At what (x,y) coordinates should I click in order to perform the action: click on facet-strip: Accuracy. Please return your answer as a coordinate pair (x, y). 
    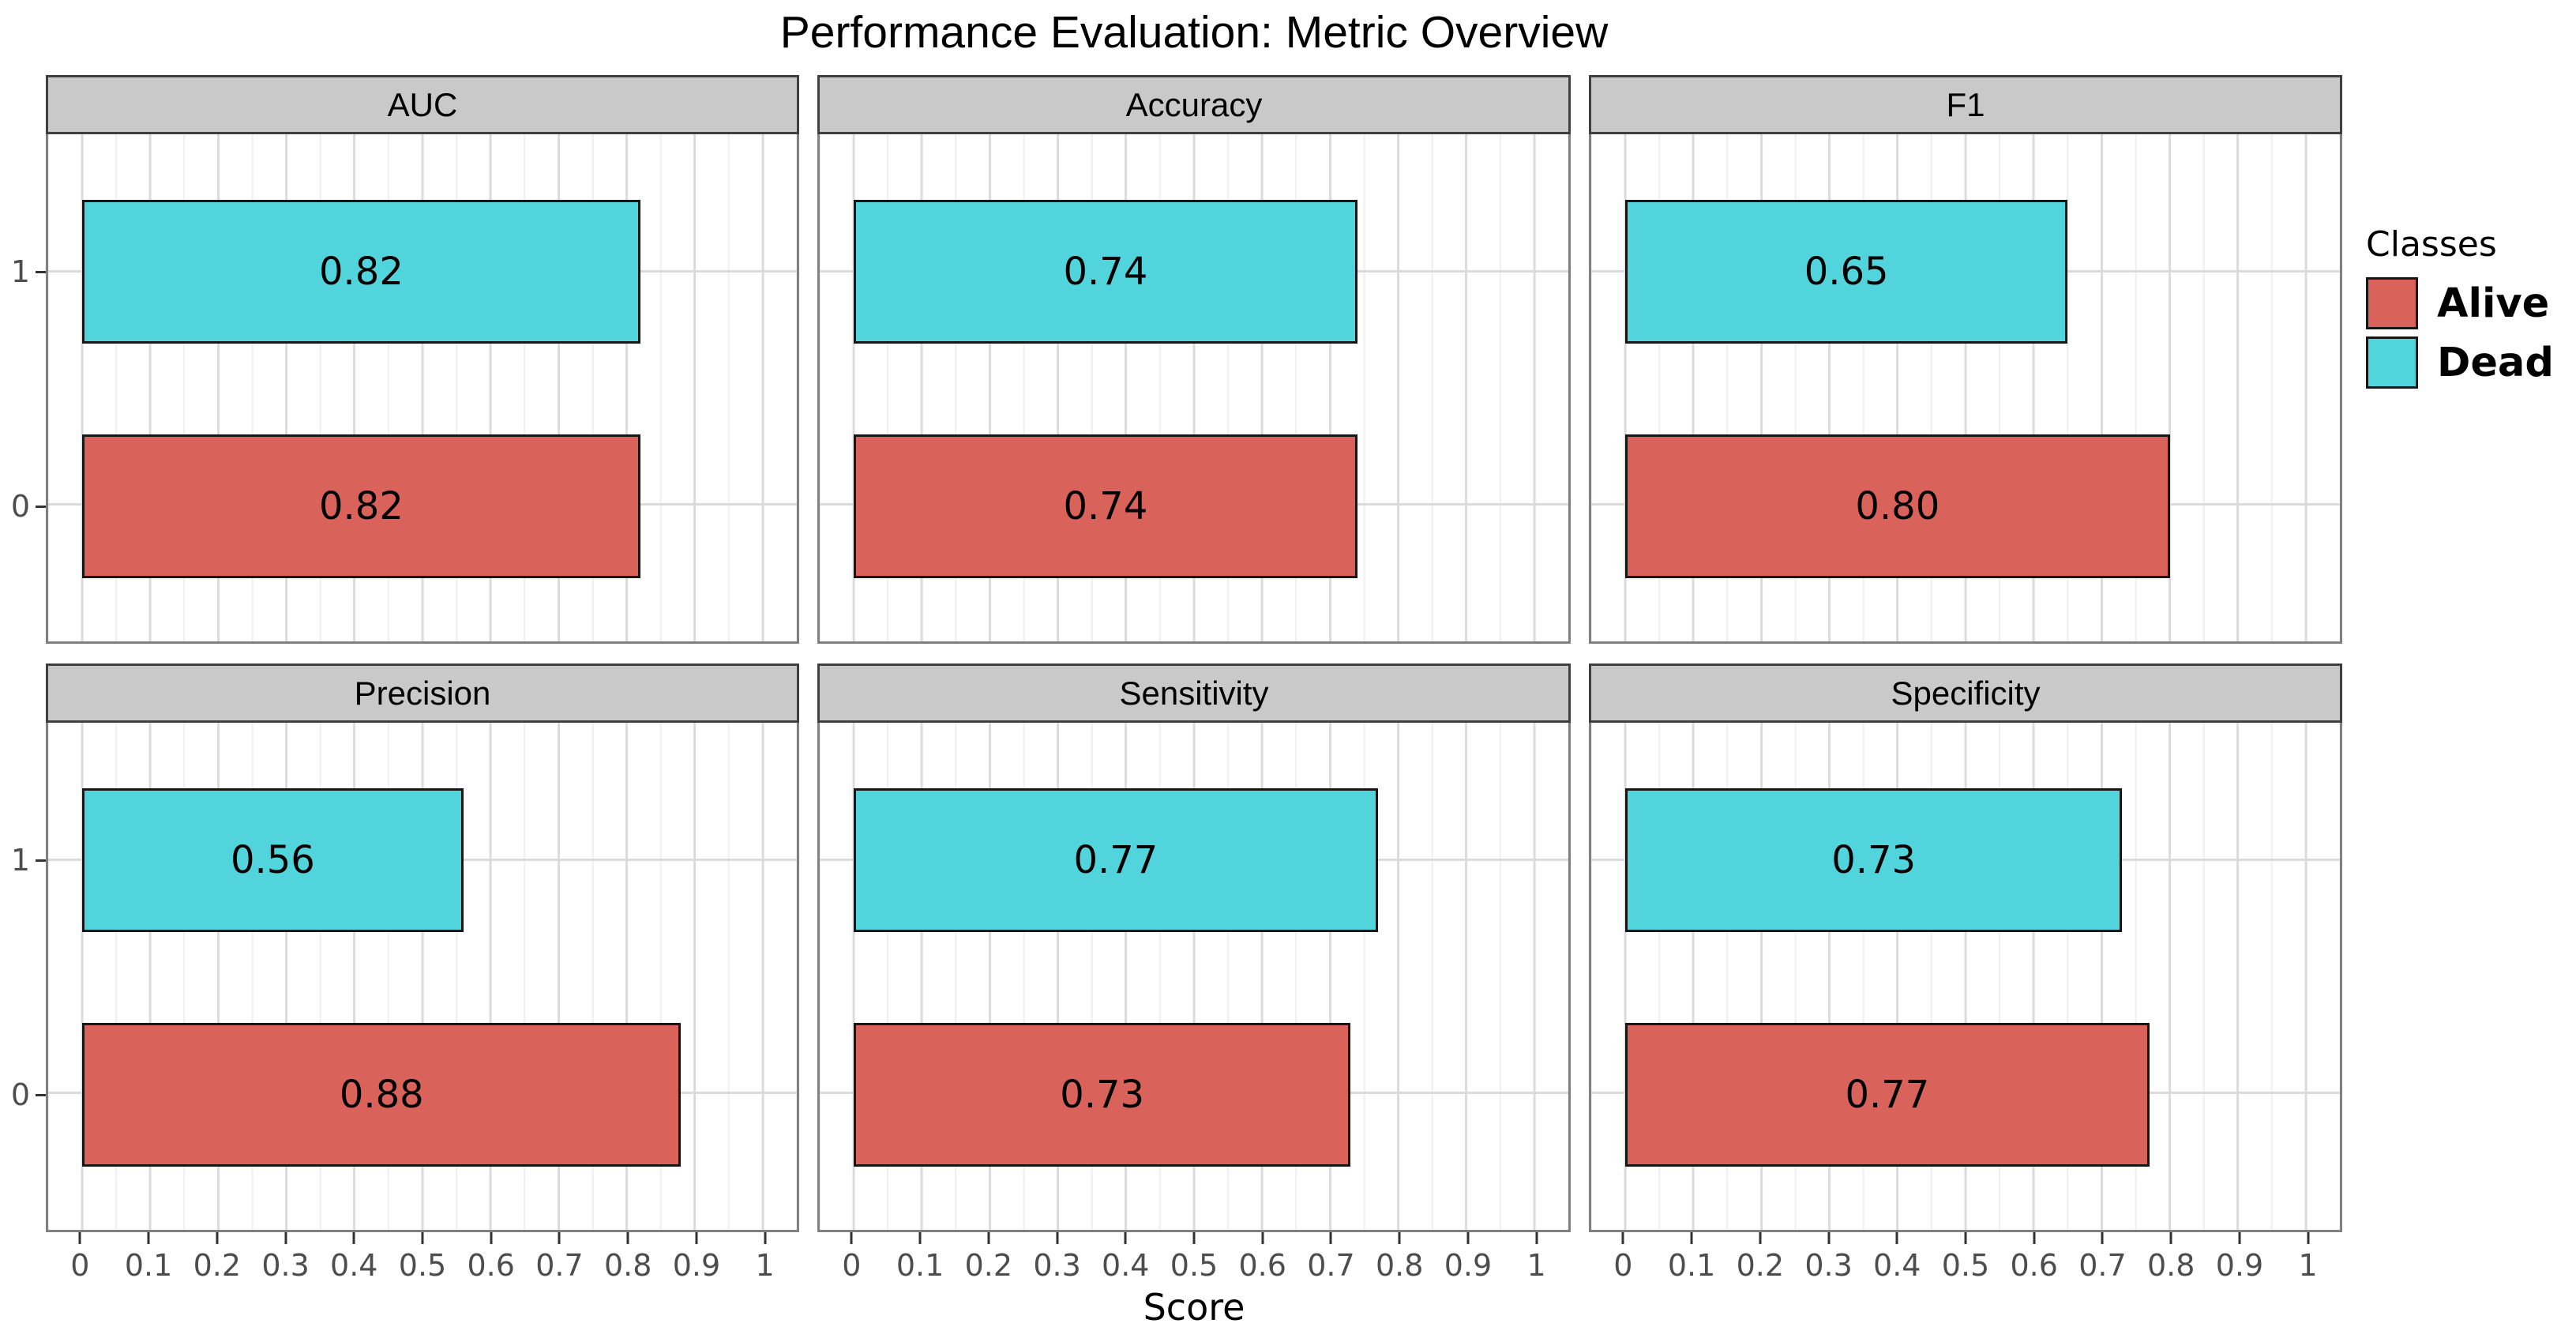
    Looking at the image, I should click on (1194, 104).